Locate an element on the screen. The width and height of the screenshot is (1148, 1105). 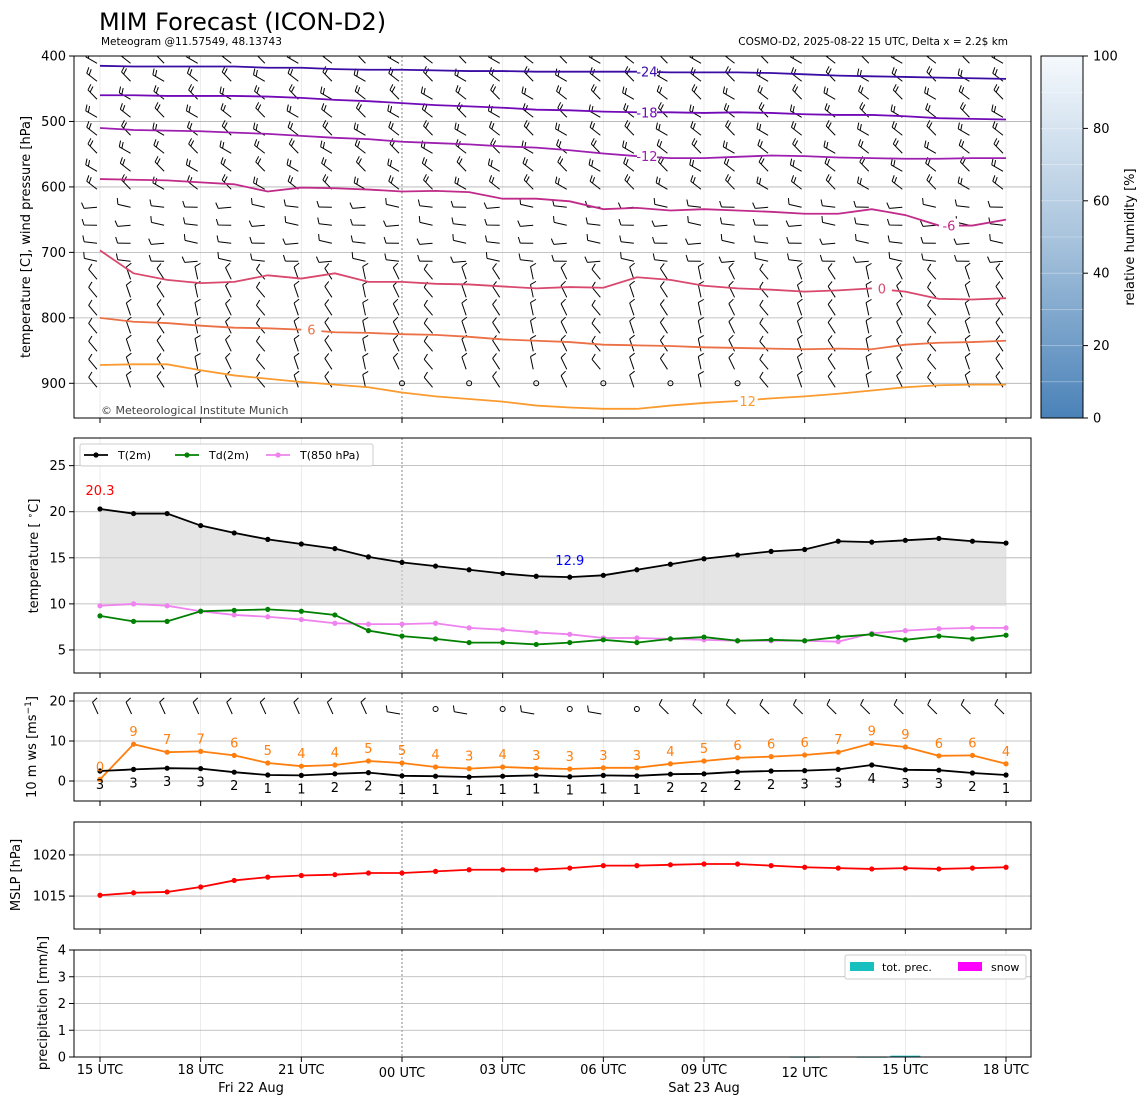
precipitation-gridlines is located at coordinates (552, 1003).